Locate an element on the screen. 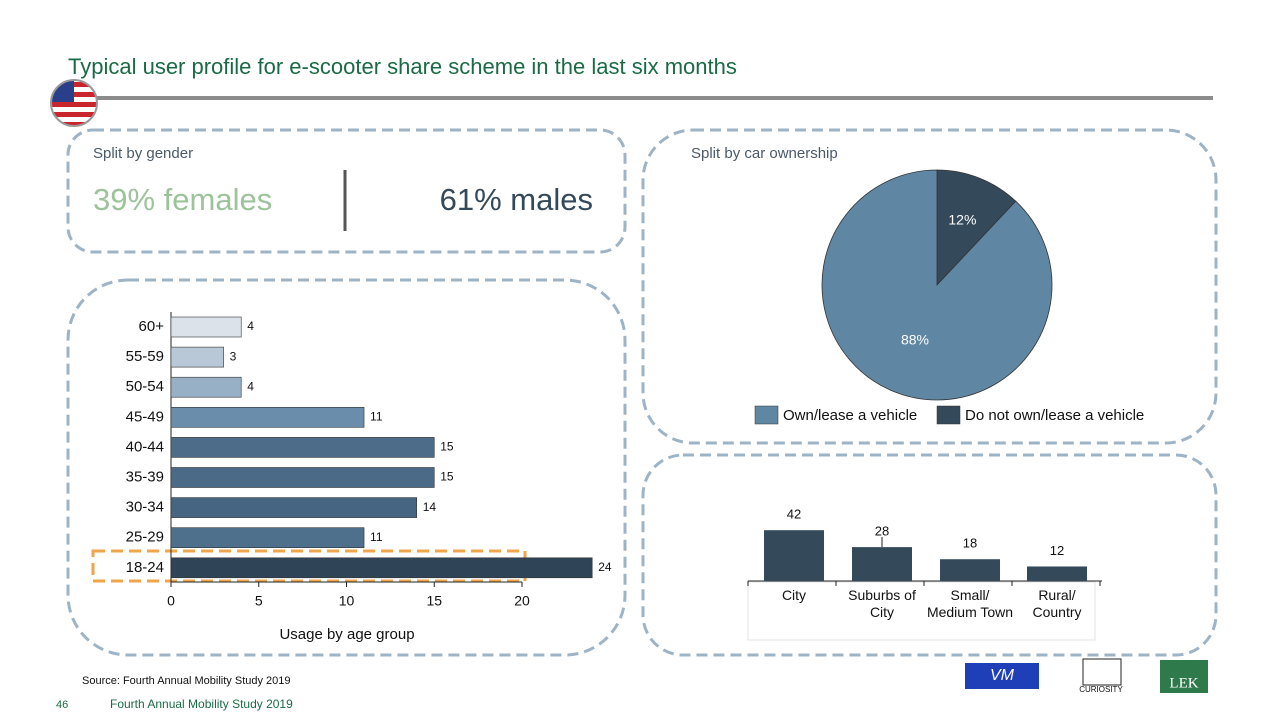 Image resolution: width=1280 pixels, height=720 pixels. x-label-box: Small/ Medium Town is located at coordinates (970, 603).